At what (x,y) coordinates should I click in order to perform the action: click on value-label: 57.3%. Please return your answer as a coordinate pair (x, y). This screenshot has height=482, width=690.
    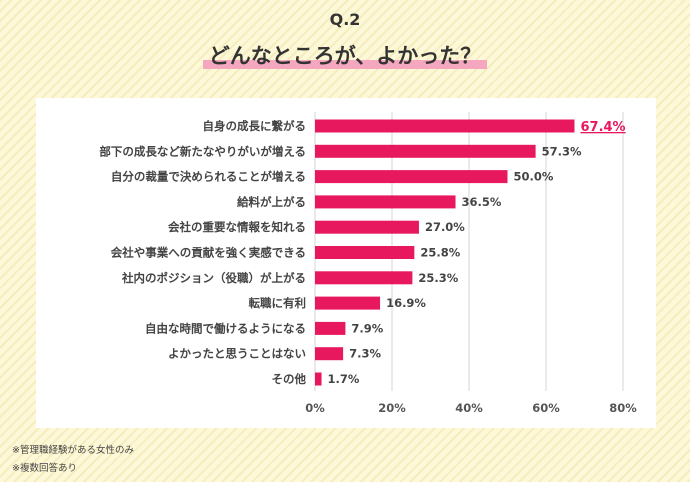
    Looking at the image, I should click on (562, 151).